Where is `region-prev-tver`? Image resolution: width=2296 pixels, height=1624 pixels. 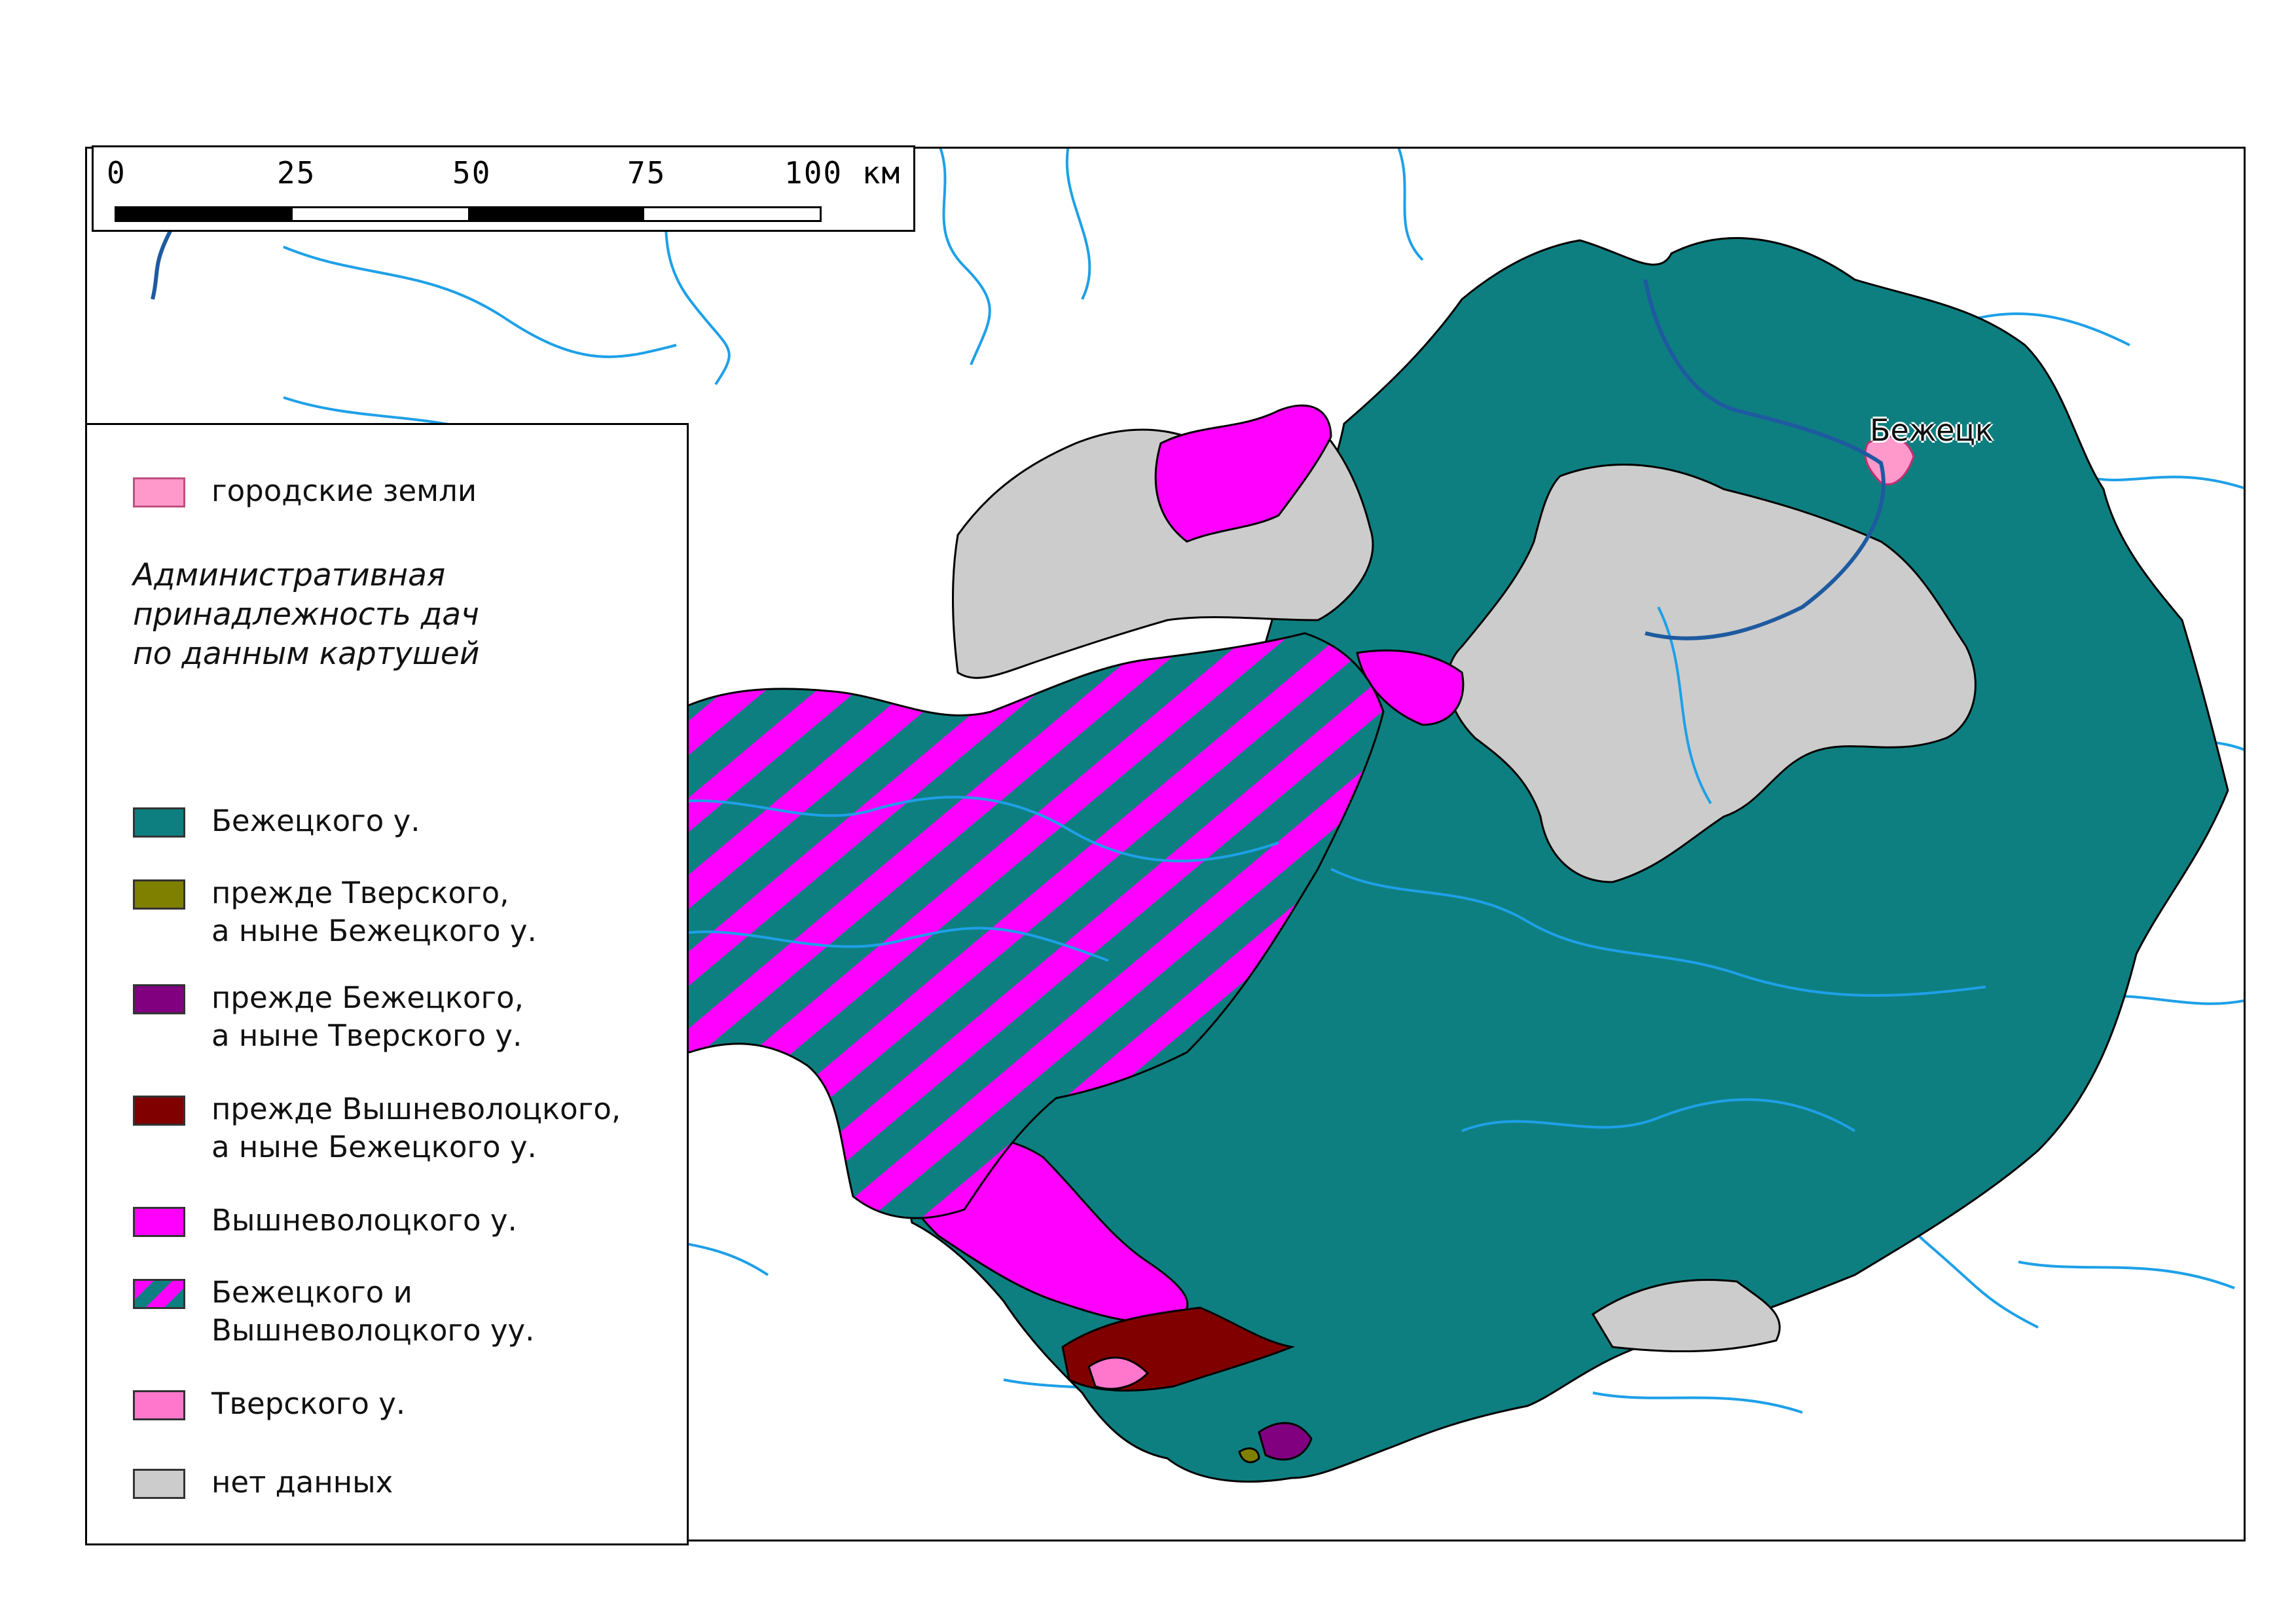
region-prev-tver is located at coordinates (1249, 1455).